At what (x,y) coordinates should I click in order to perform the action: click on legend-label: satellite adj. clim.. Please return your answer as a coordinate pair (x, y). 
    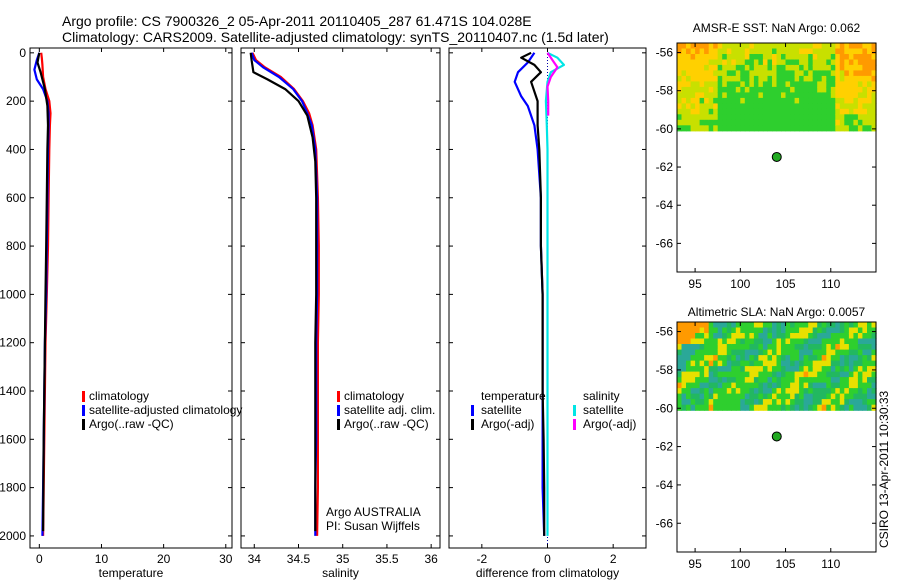
    Looking at the image, I should click on (389, 410).